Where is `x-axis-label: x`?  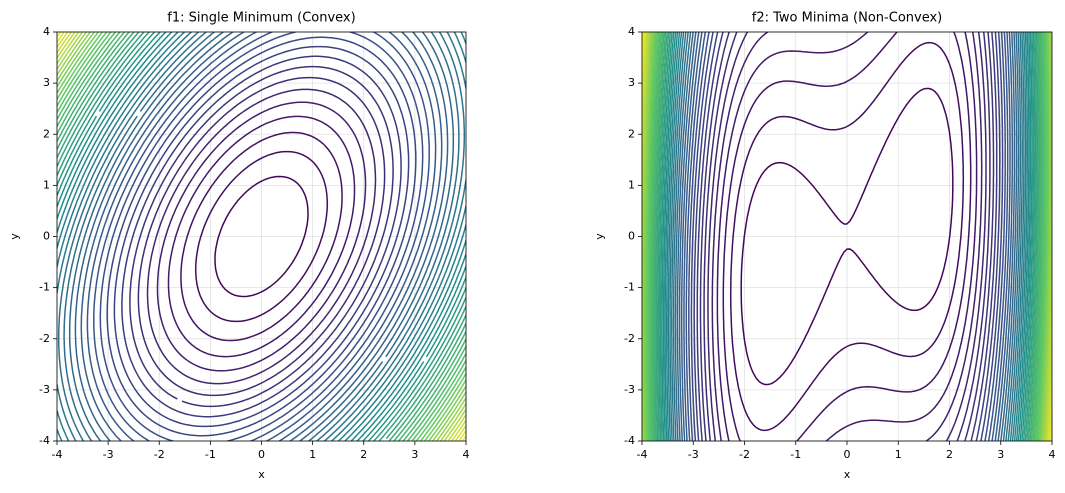
x-axis-label: x is located at coordinates (847, 474).